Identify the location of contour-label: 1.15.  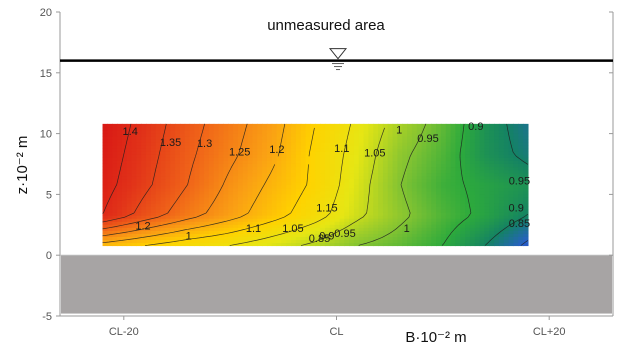
(326, 208).